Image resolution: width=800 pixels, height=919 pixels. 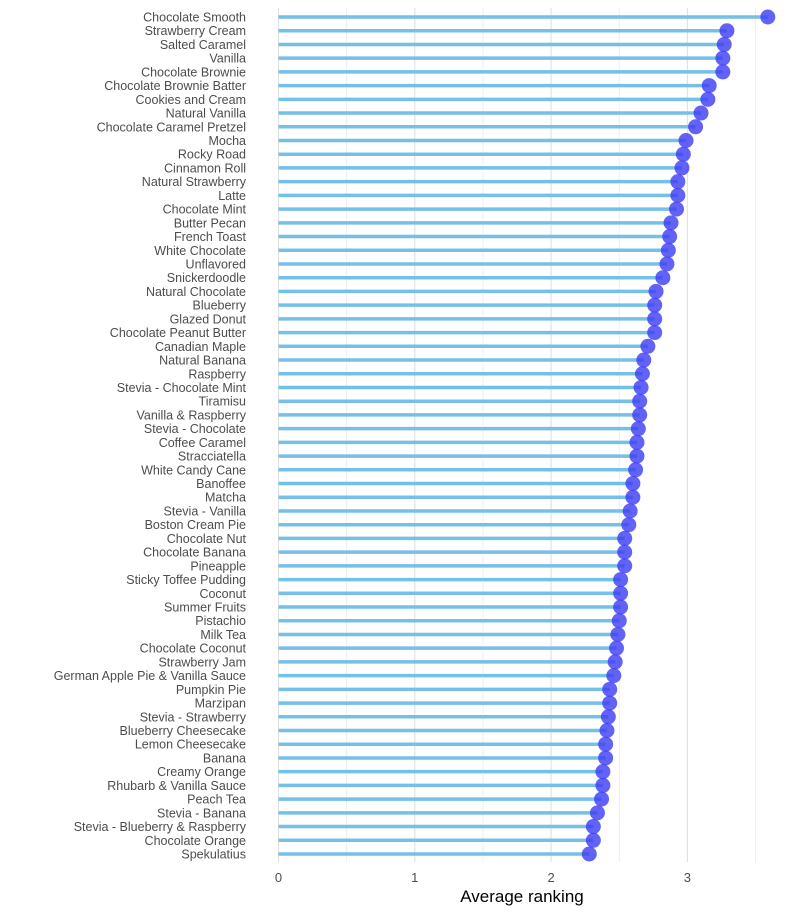 What do you see at coordinates (193, 717) in the screenshot?
I see `y-tick-label: Stevia - Strawberry` at bounding box center [193, 717].